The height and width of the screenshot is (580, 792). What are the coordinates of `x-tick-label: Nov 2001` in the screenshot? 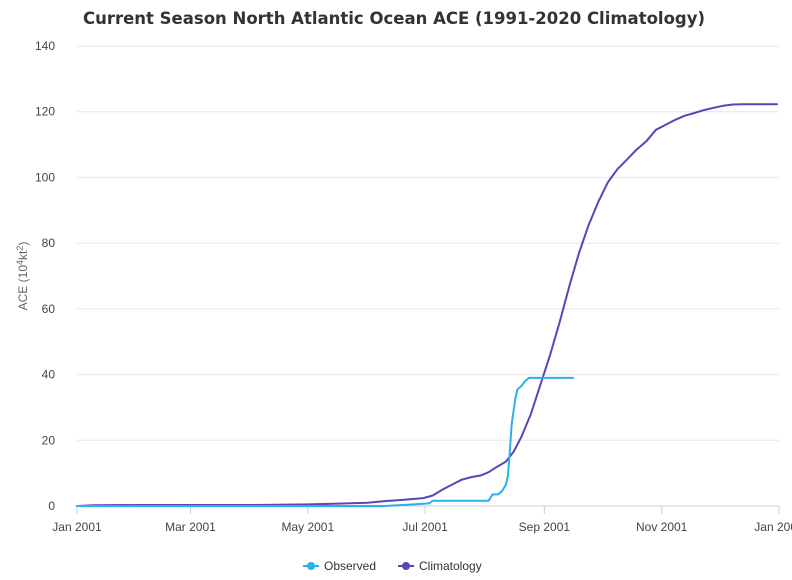 It's located at (662, 527).